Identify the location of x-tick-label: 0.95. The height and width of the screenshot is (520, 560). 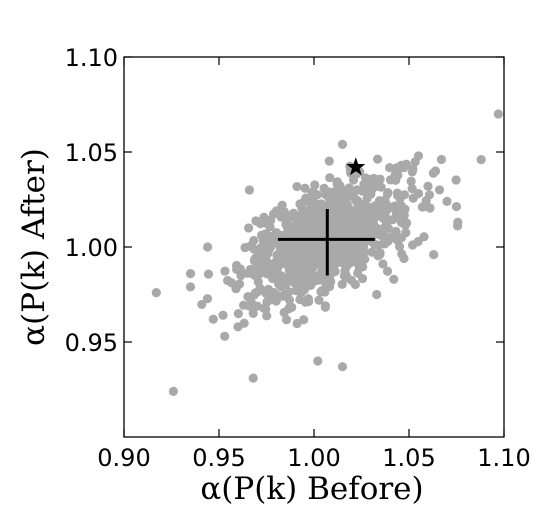
(218, 458).